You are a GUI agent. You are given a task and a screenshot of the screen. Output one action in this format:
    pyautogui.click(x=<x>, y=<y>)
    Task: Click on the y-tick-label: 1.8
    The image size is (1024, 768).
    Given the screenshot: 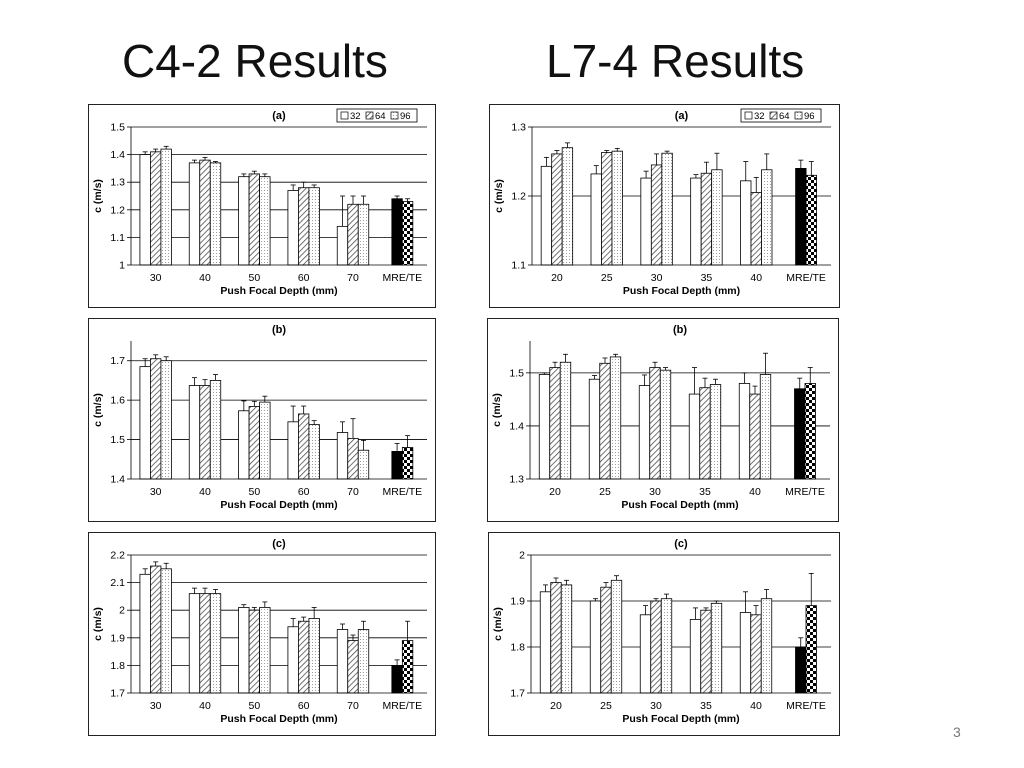 What is the action you would take?
    pyautogui.click(x=117, y=666)
    